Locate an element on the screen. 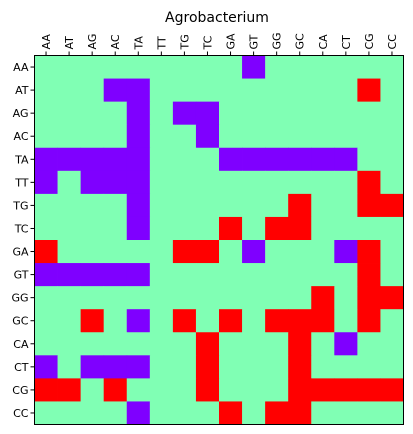  heatmap-cell-AT-AG is located at coordinates (92, 90).